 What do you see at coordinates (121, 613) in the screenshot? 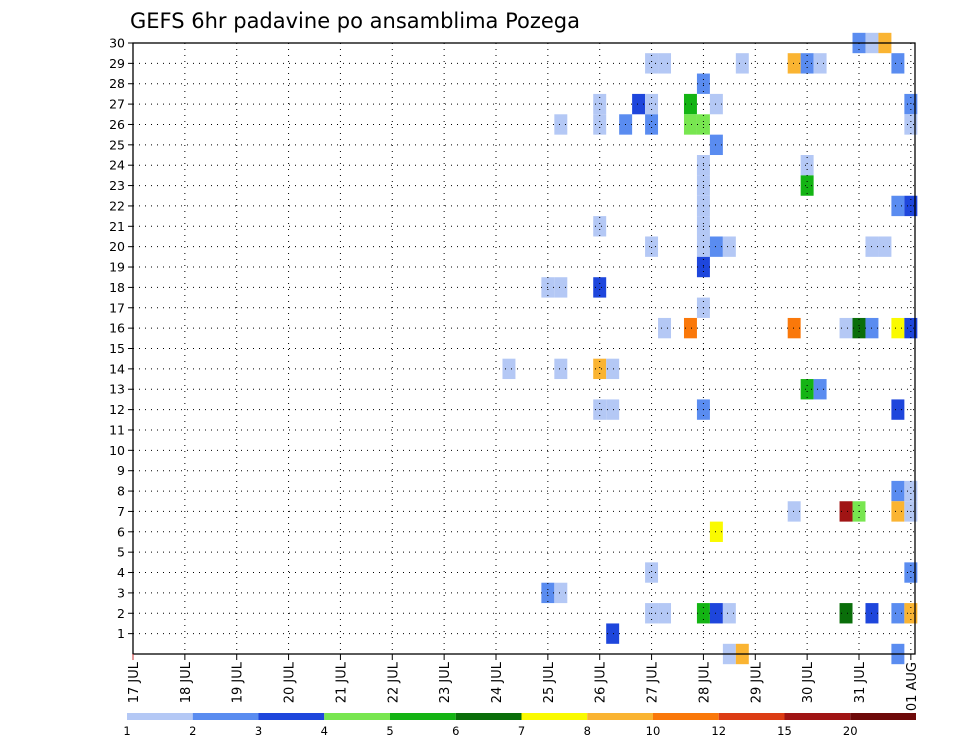
I see `y-tick-label: 2` at bounding box center [121, 613].